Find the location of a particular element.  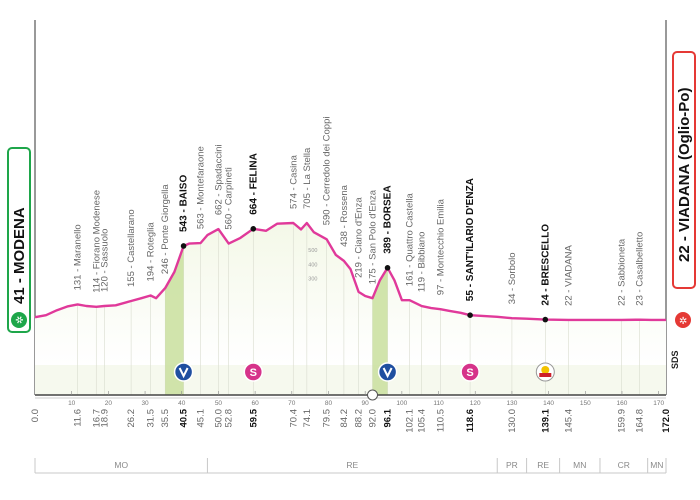

x-tick-label-2: 30 is located at coordinates (145, 403).